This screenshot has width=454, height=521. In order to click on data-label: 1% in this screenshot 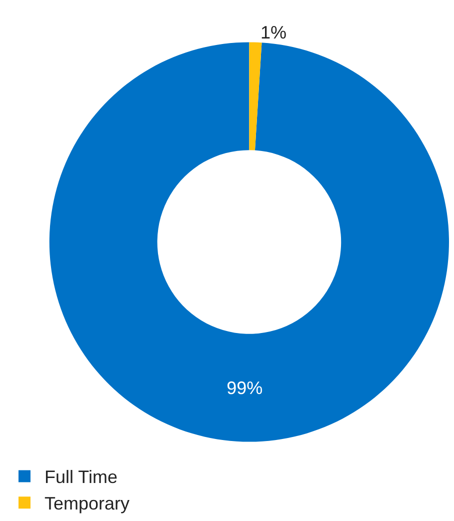, I will do `click(273, 32)`.